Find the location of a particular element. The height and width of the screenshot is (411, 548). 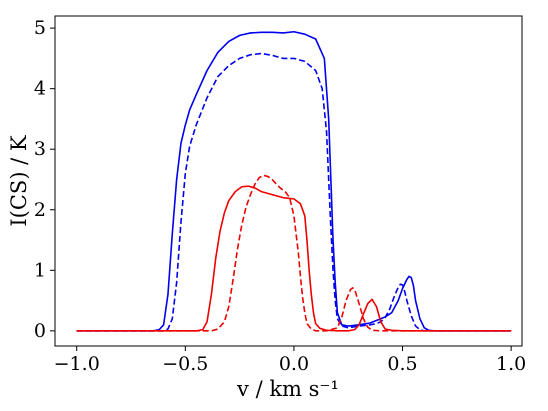

y-axis-label: I(CS) / K is located at coordinates (19, 181).